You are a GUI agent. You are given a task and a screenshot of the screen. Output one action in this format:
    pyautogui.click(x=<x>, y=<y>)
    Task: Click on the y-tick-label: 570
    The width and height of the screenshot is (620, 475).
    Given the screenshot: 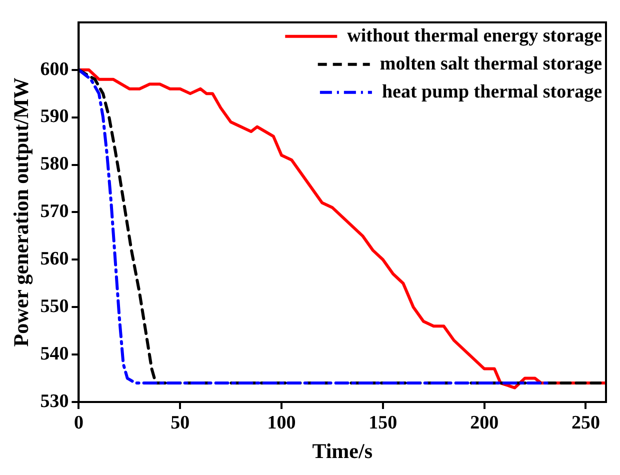 What is the action you would take?
    pyautogui.click(x=54, y=211)
    